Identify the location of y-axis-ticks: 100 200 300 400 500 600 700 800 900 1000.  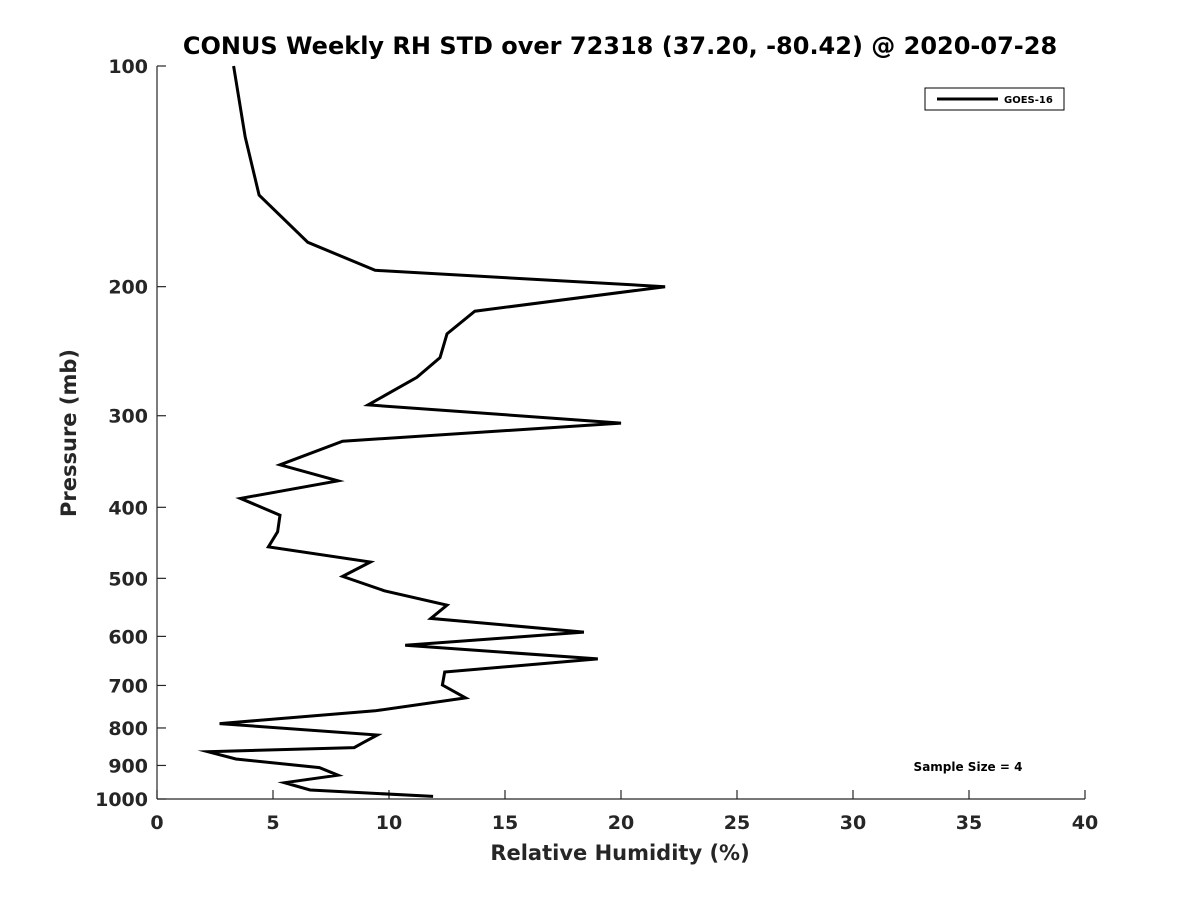
(130, 433).